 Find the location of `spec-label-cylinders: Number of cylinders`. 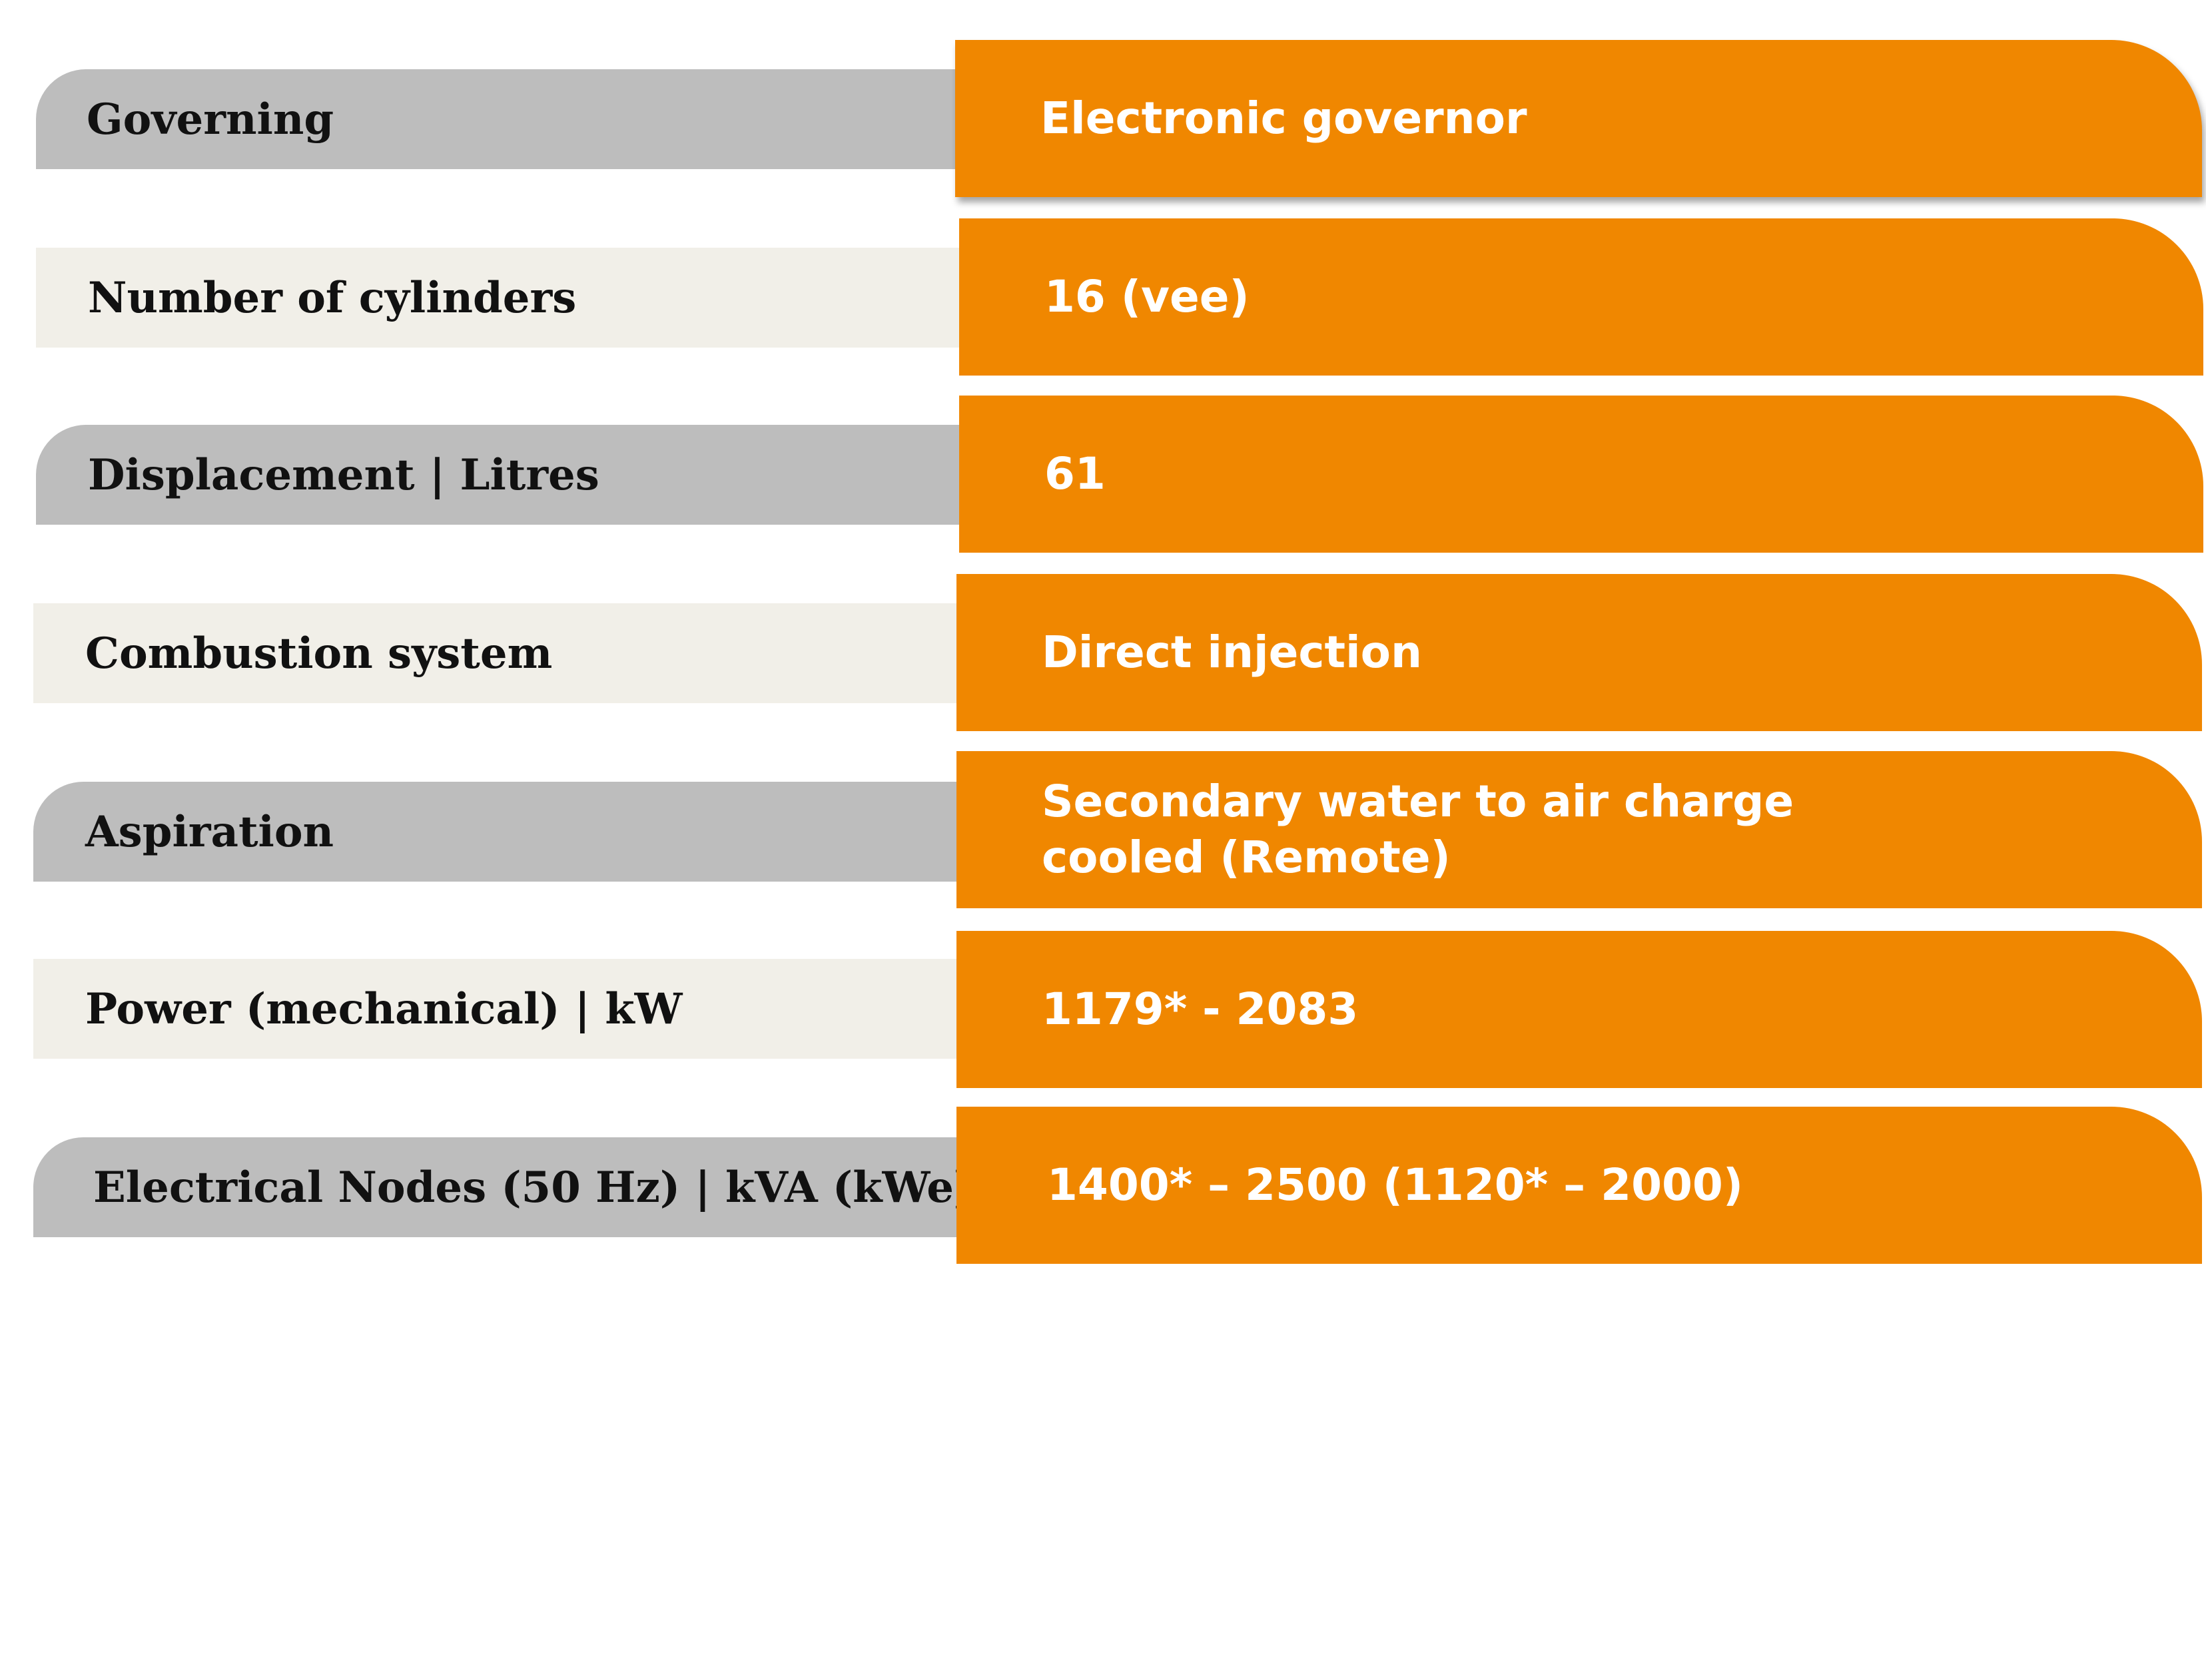

spec-label-cylinders: Number of cylinders is located at coordinates (497, 298).